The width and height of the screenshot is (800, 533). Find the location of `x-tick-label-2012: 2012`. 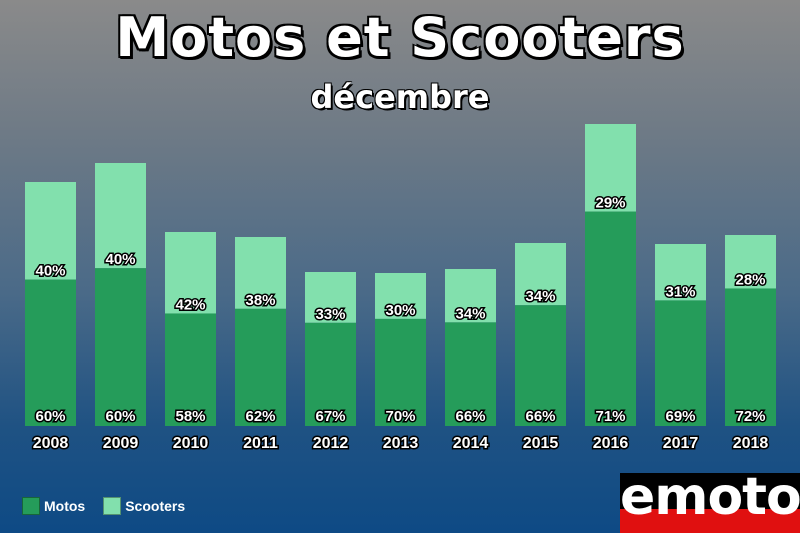

x-tick-label-2012: 2012 is located at coordinates (331, 443).